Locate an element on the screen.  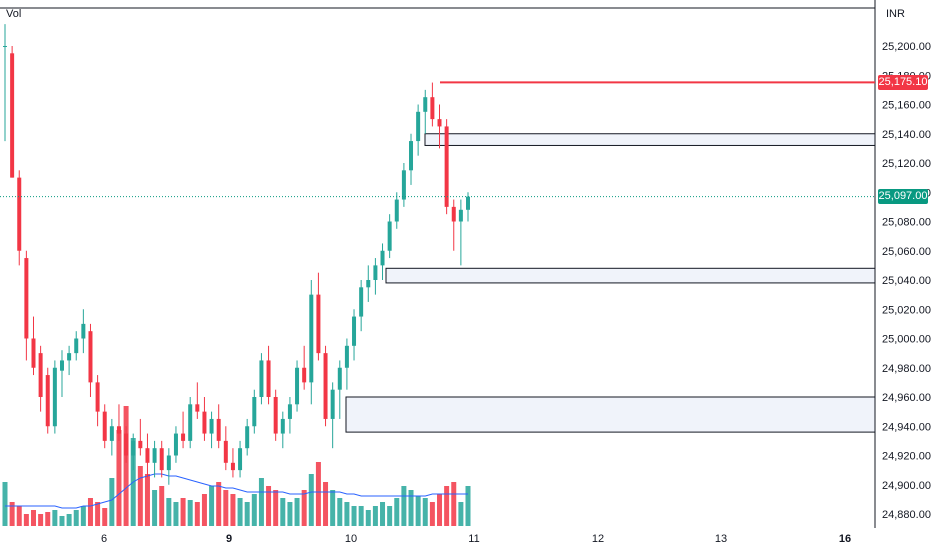
time-axis: 6 9 10 11 12 13 16 is located at coordinates (476, 539).